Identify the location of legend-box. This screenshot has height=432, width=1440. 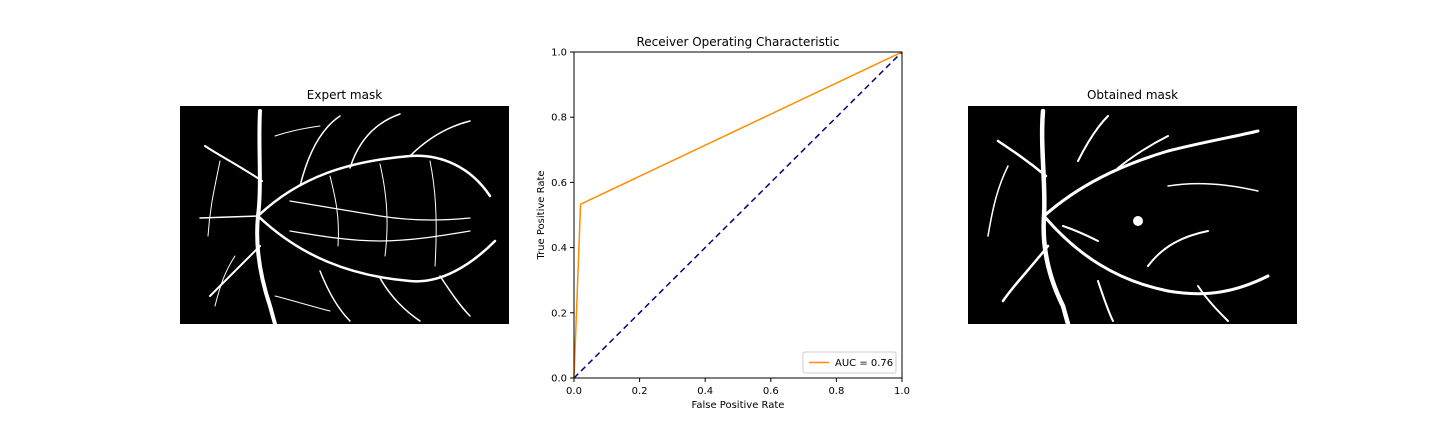
(849, 362).